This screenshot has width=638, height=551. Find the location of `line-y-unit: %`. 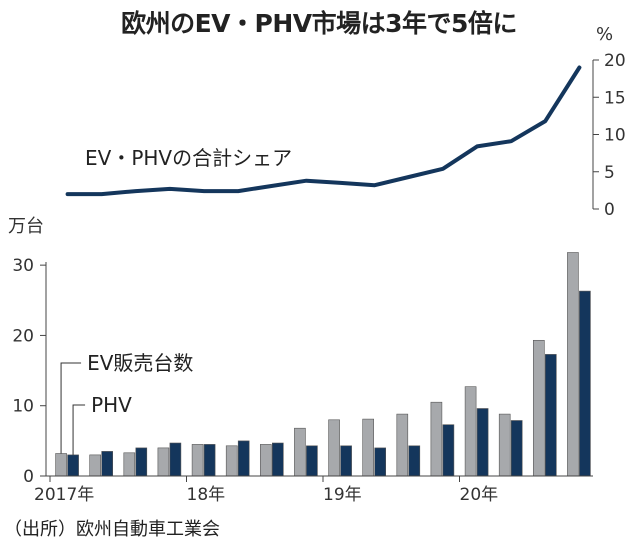

line-y-unit: % is located at coordinates (604, 34).